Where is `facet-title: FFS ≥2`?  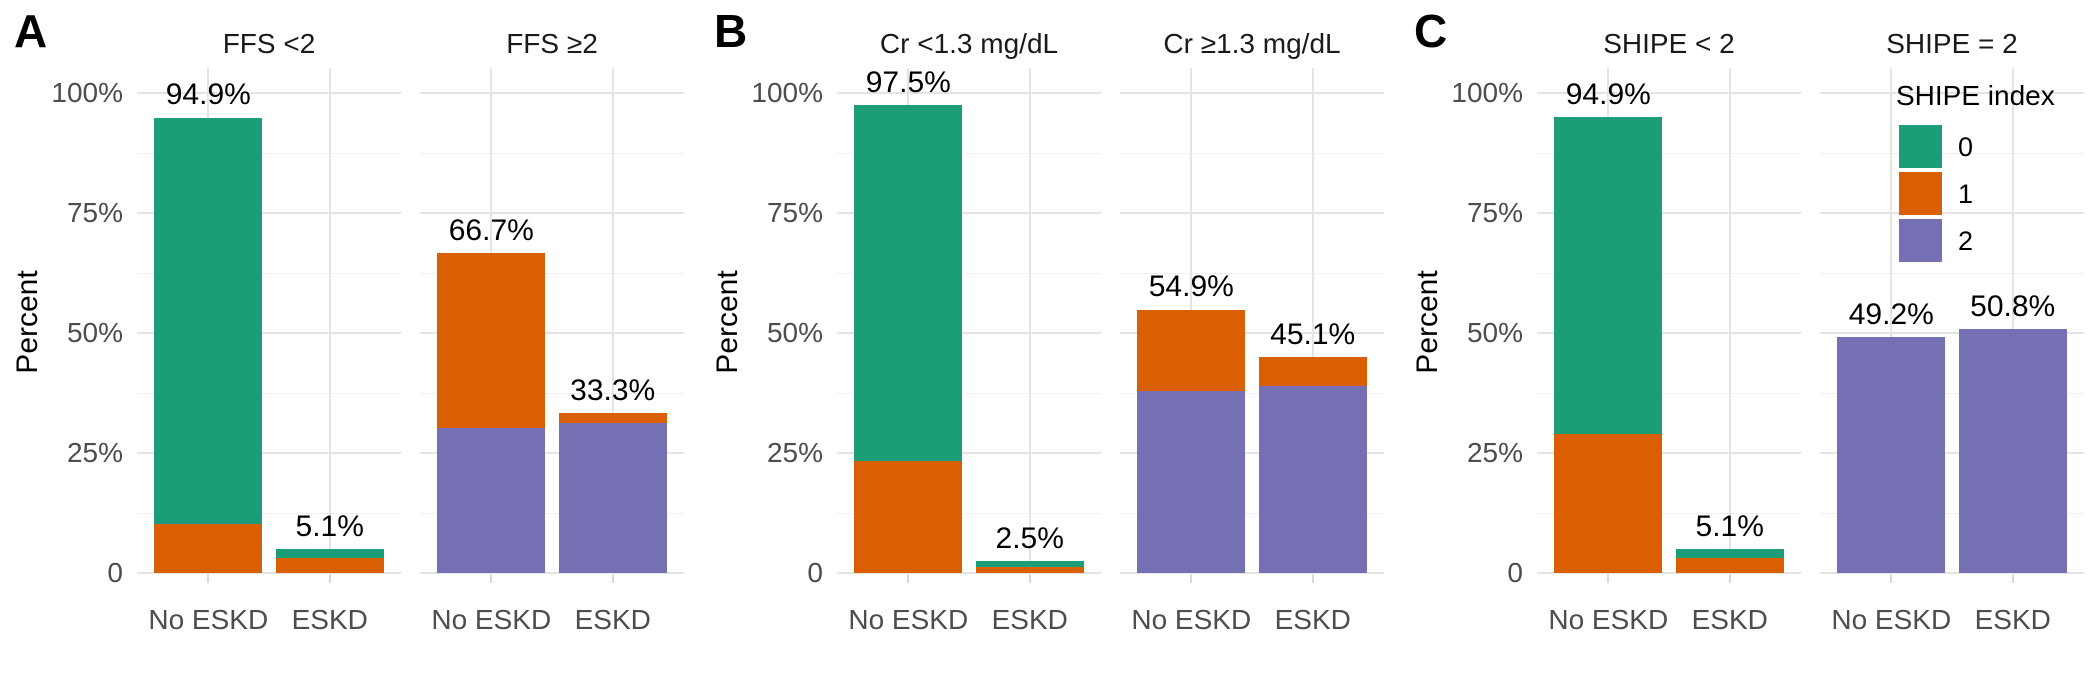 facet-title: FFS ≥2 is located at coordinates (552, 43).